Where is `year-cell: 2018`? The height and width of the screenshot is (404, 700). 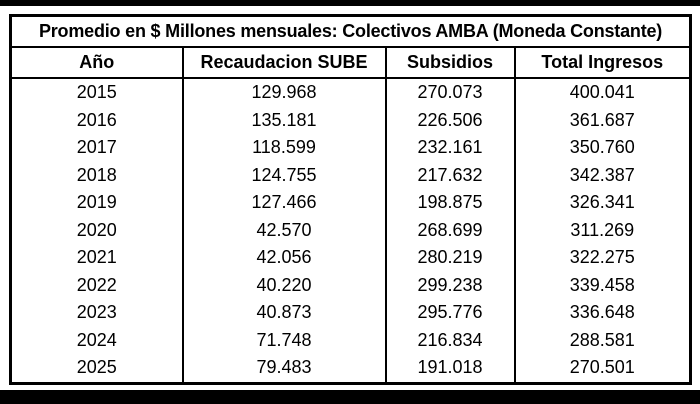
year-cell: 2018 is located at coordinates (96, 174).